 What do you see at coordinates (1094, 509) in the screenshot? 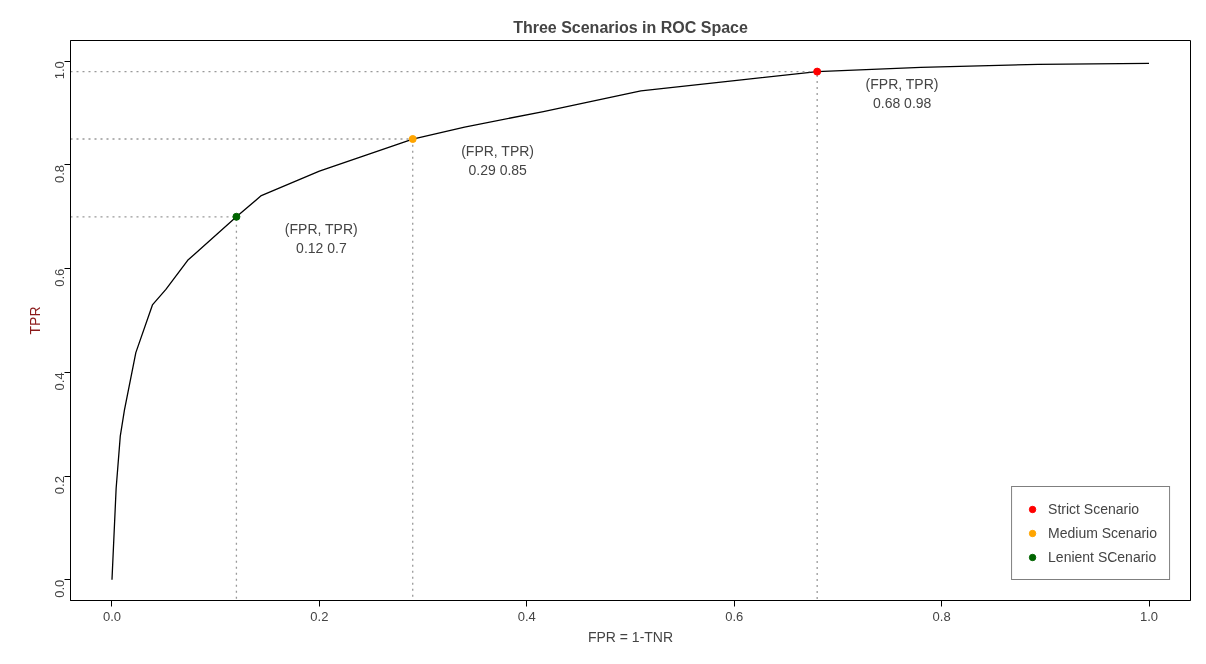
I see `legend-label: Strict Scenario` at bounding box center [1094, 509].